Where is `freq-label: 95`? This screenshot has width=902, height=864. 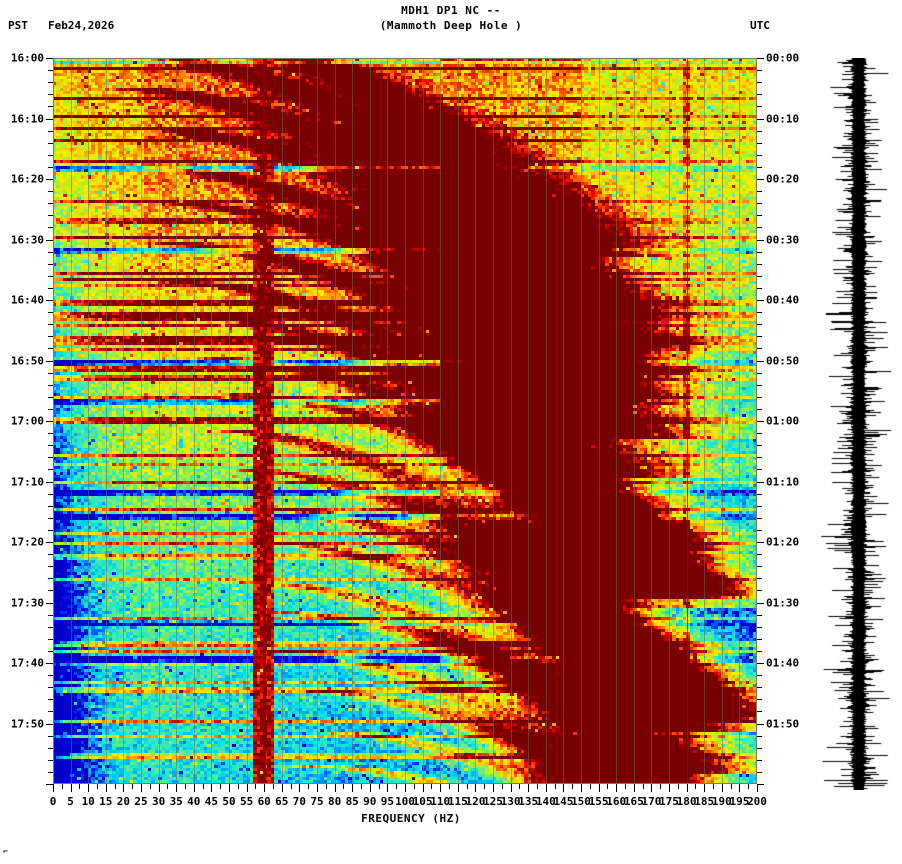
freq-label: 95 is located at coordinates (387, 801).